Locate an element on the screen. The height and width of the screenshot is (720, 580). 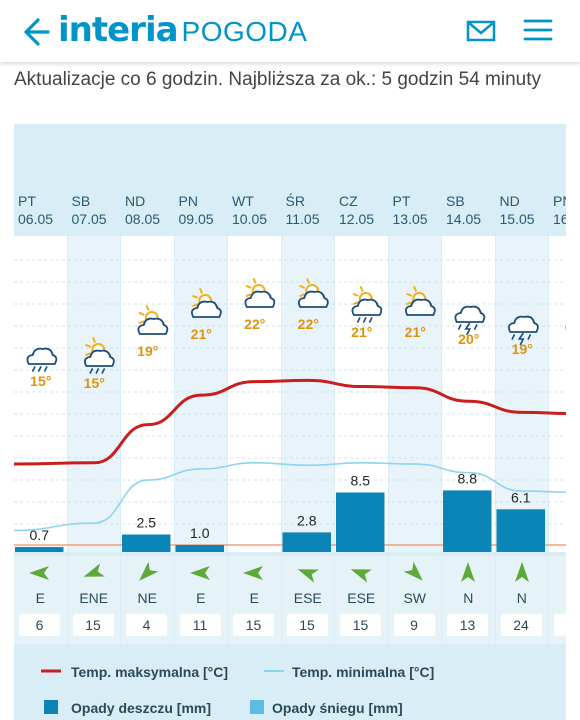
wind-cell: E 11 is located at coordinates (200, 600).